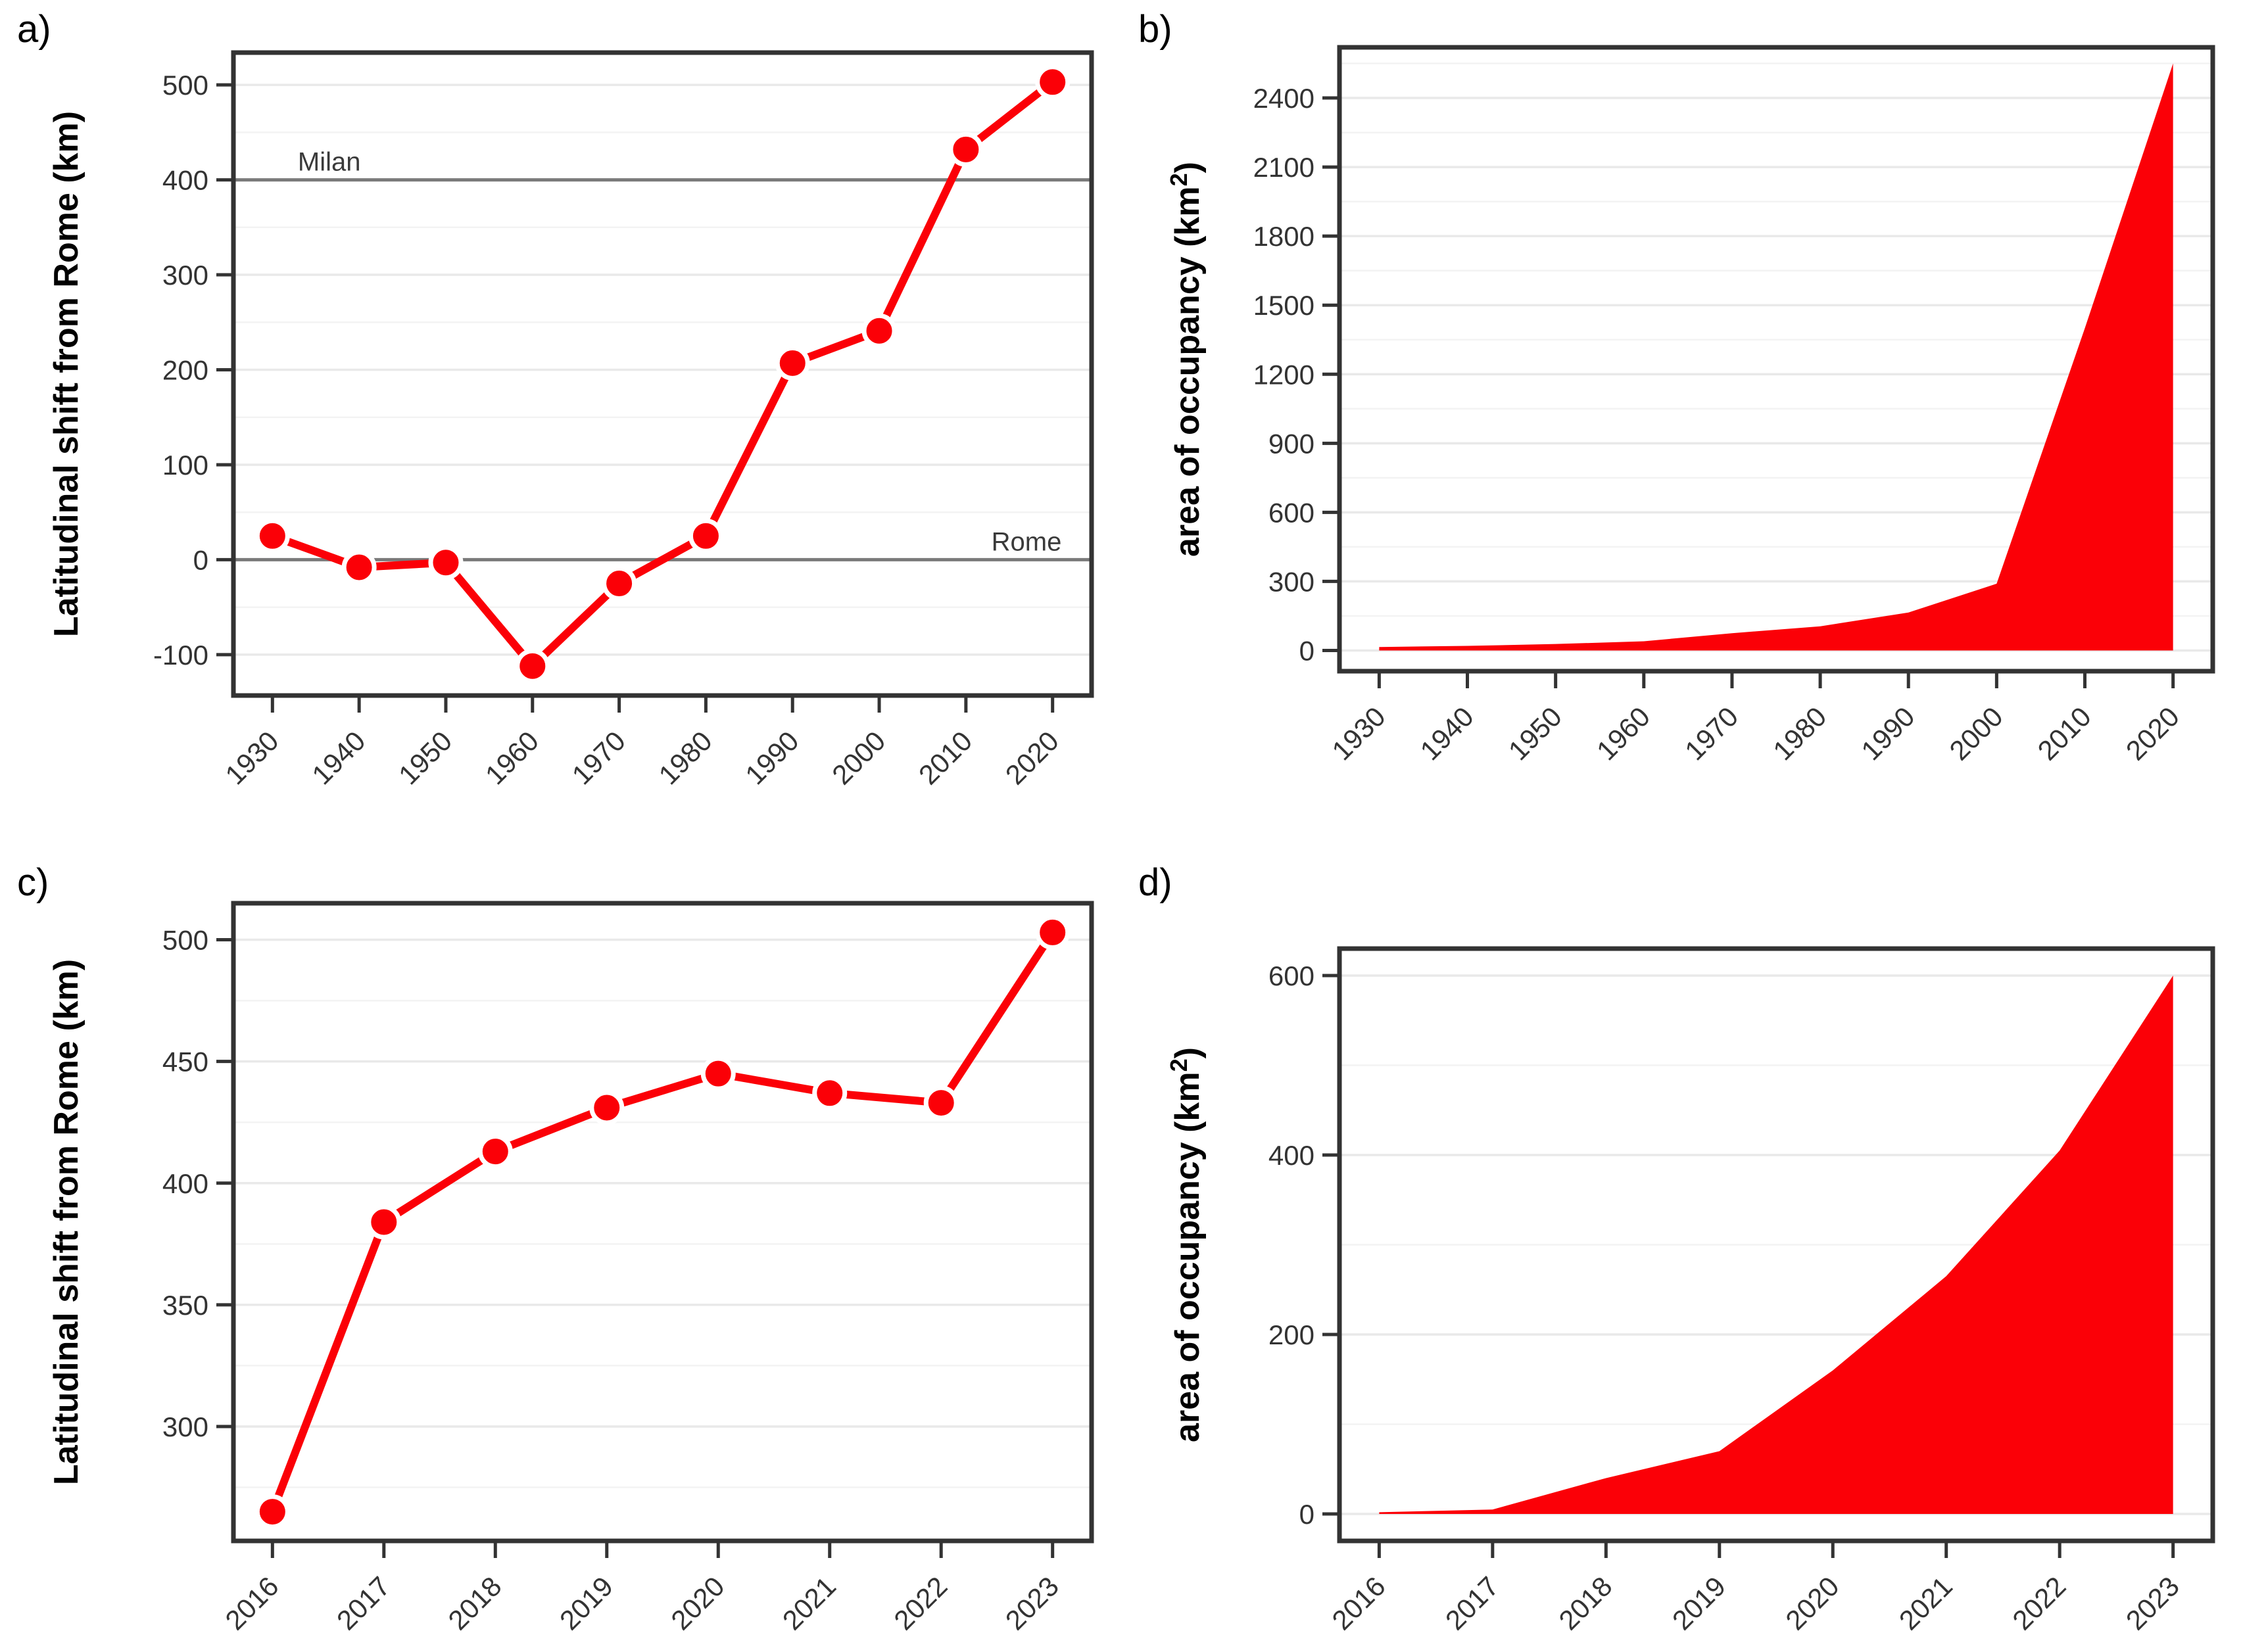  What do you see at coordinates (185, 1062) in the screenshot?
I see `y-tick-label: 450` at bounding box center [185, 1062].